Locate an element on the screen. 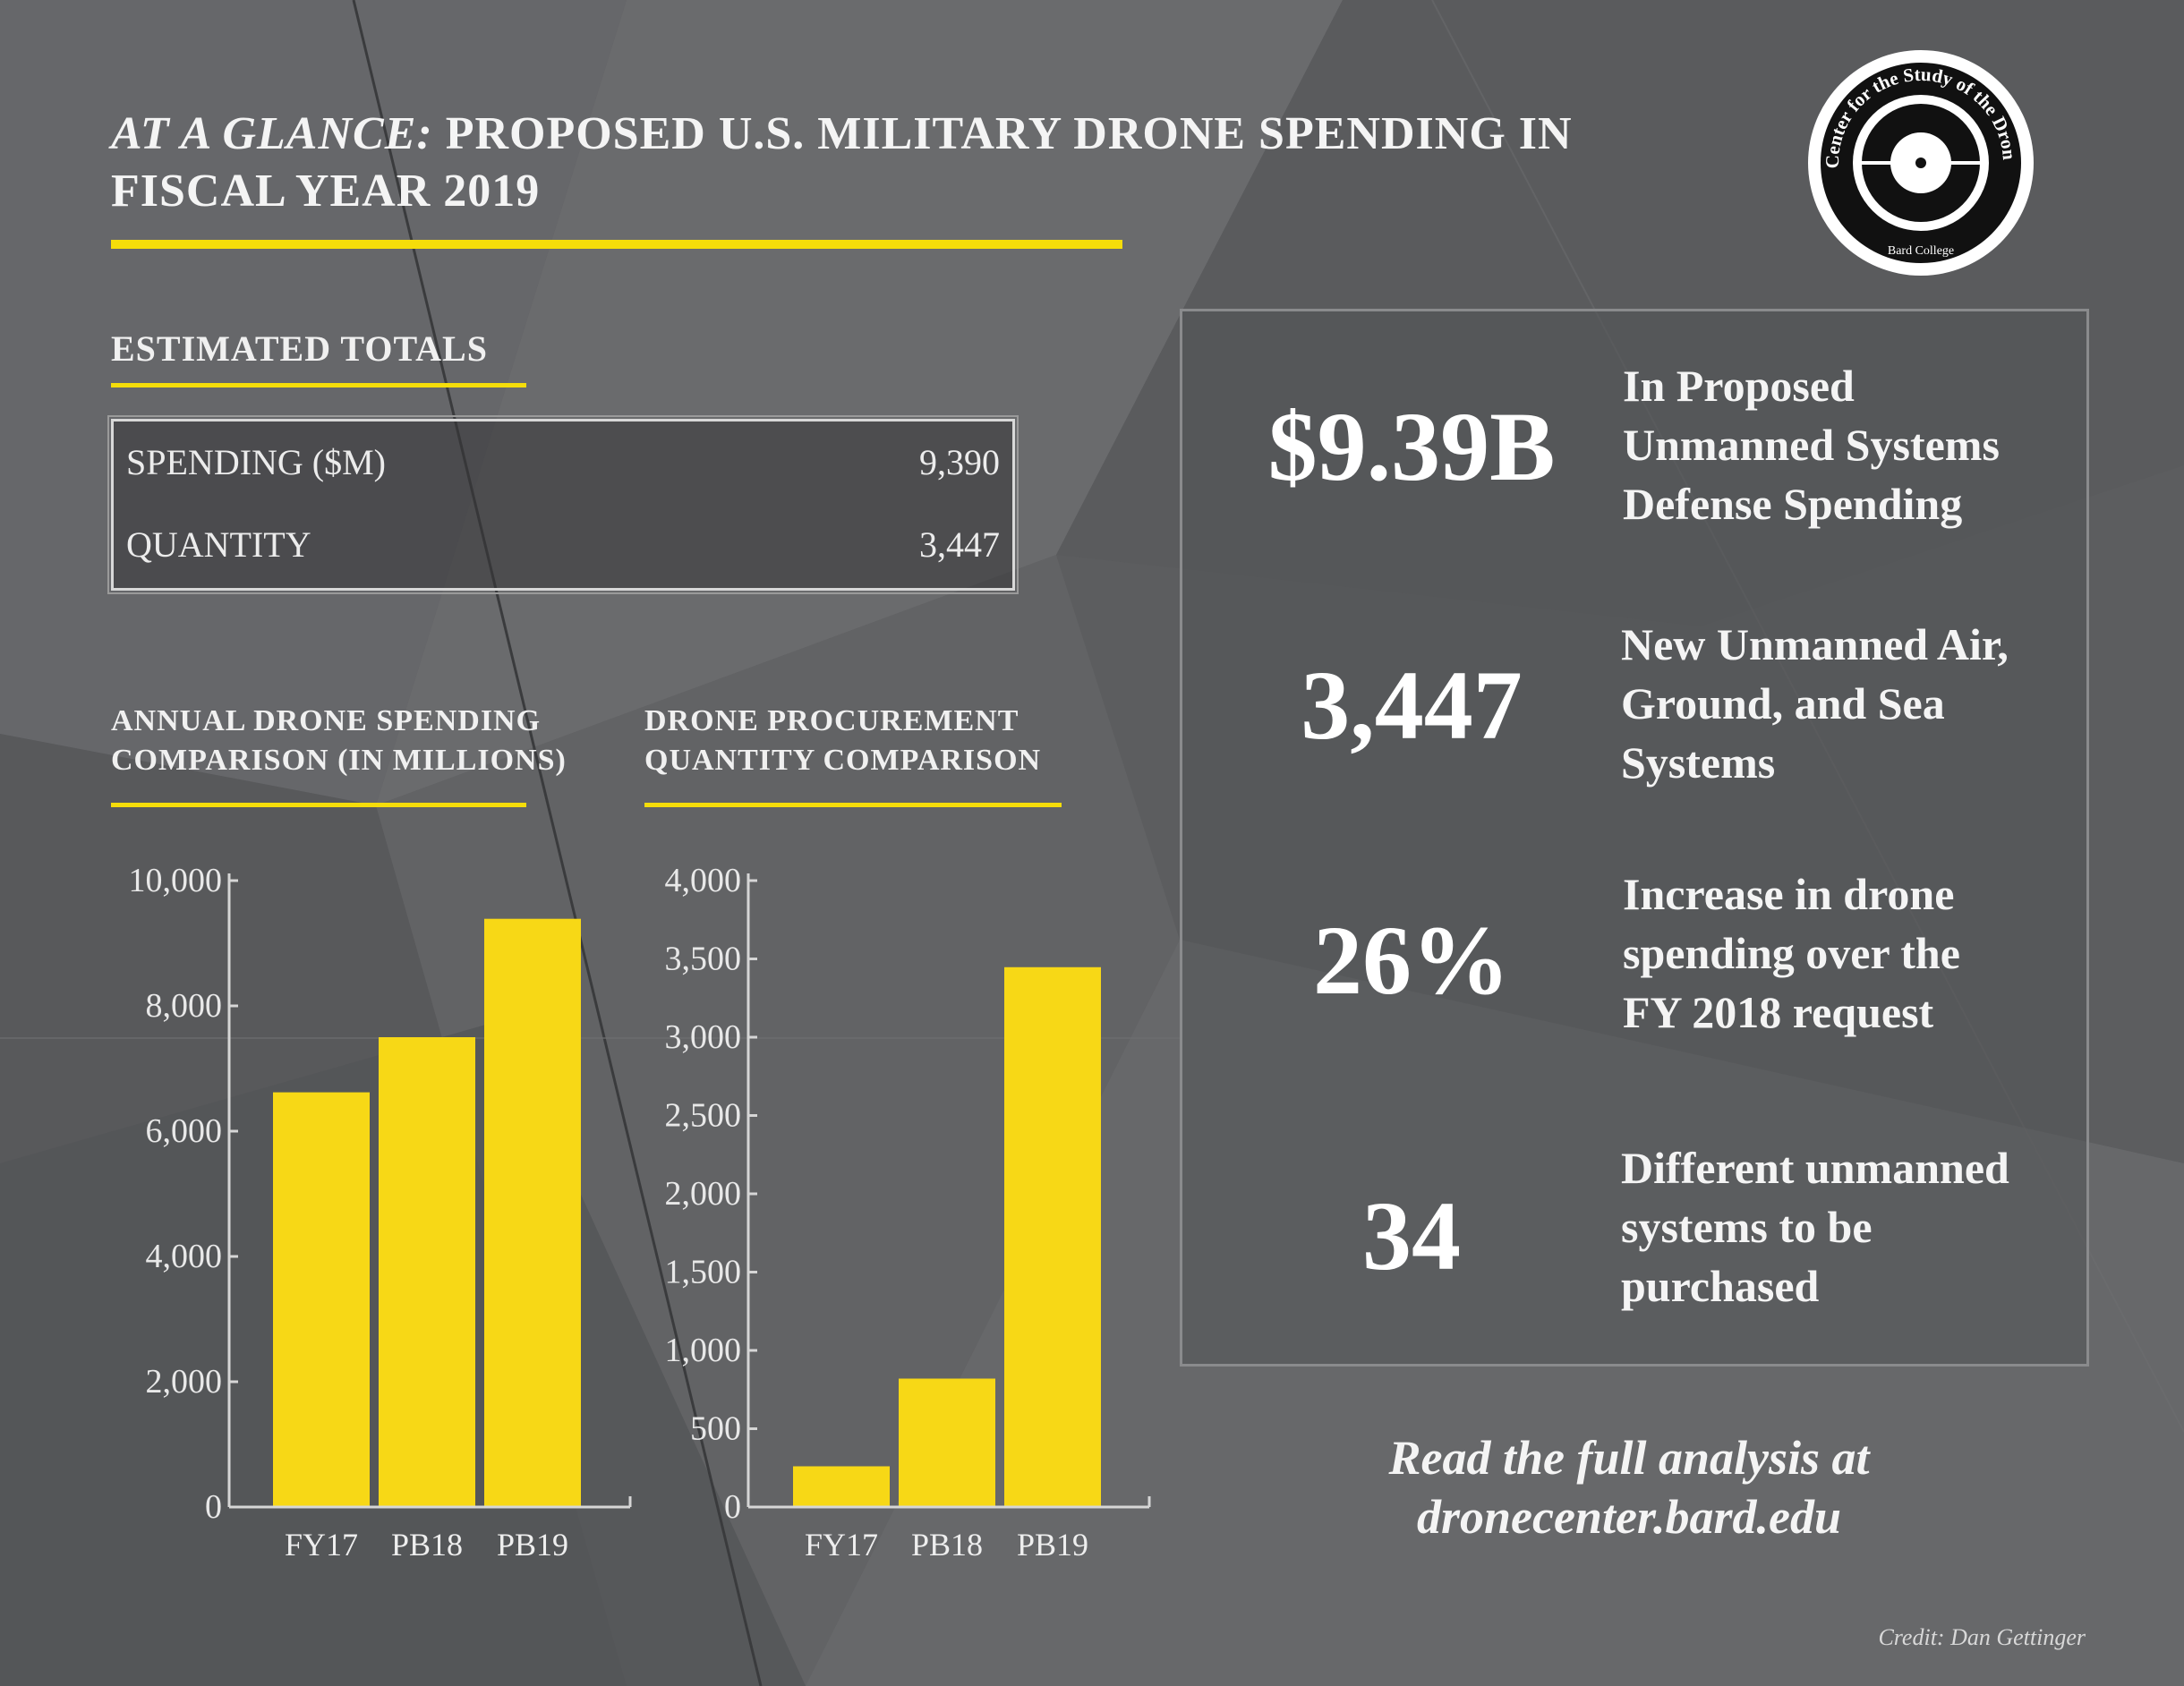 Image resolution: width=2184 pixels, height=1686 pixels. stat-desc-line: Ground, and Sea is located at coordinates (1783, 703).